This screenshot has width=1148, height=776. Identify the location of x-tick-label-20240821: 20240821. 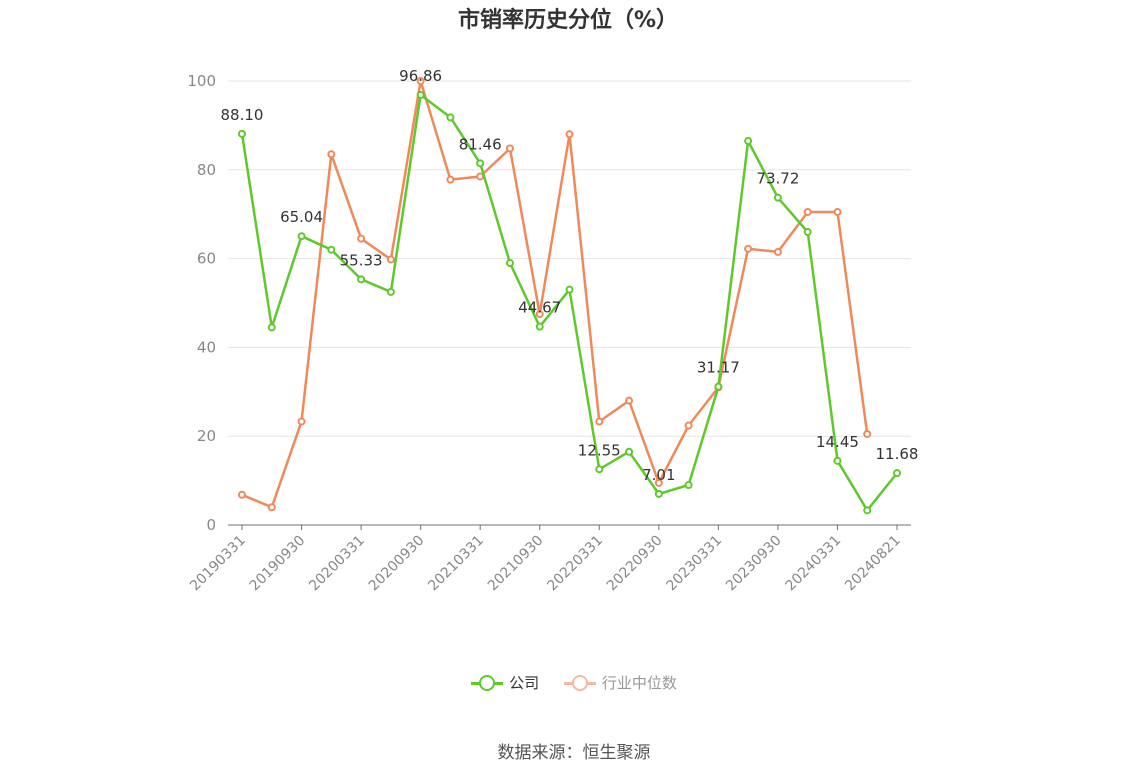
(873, 564).